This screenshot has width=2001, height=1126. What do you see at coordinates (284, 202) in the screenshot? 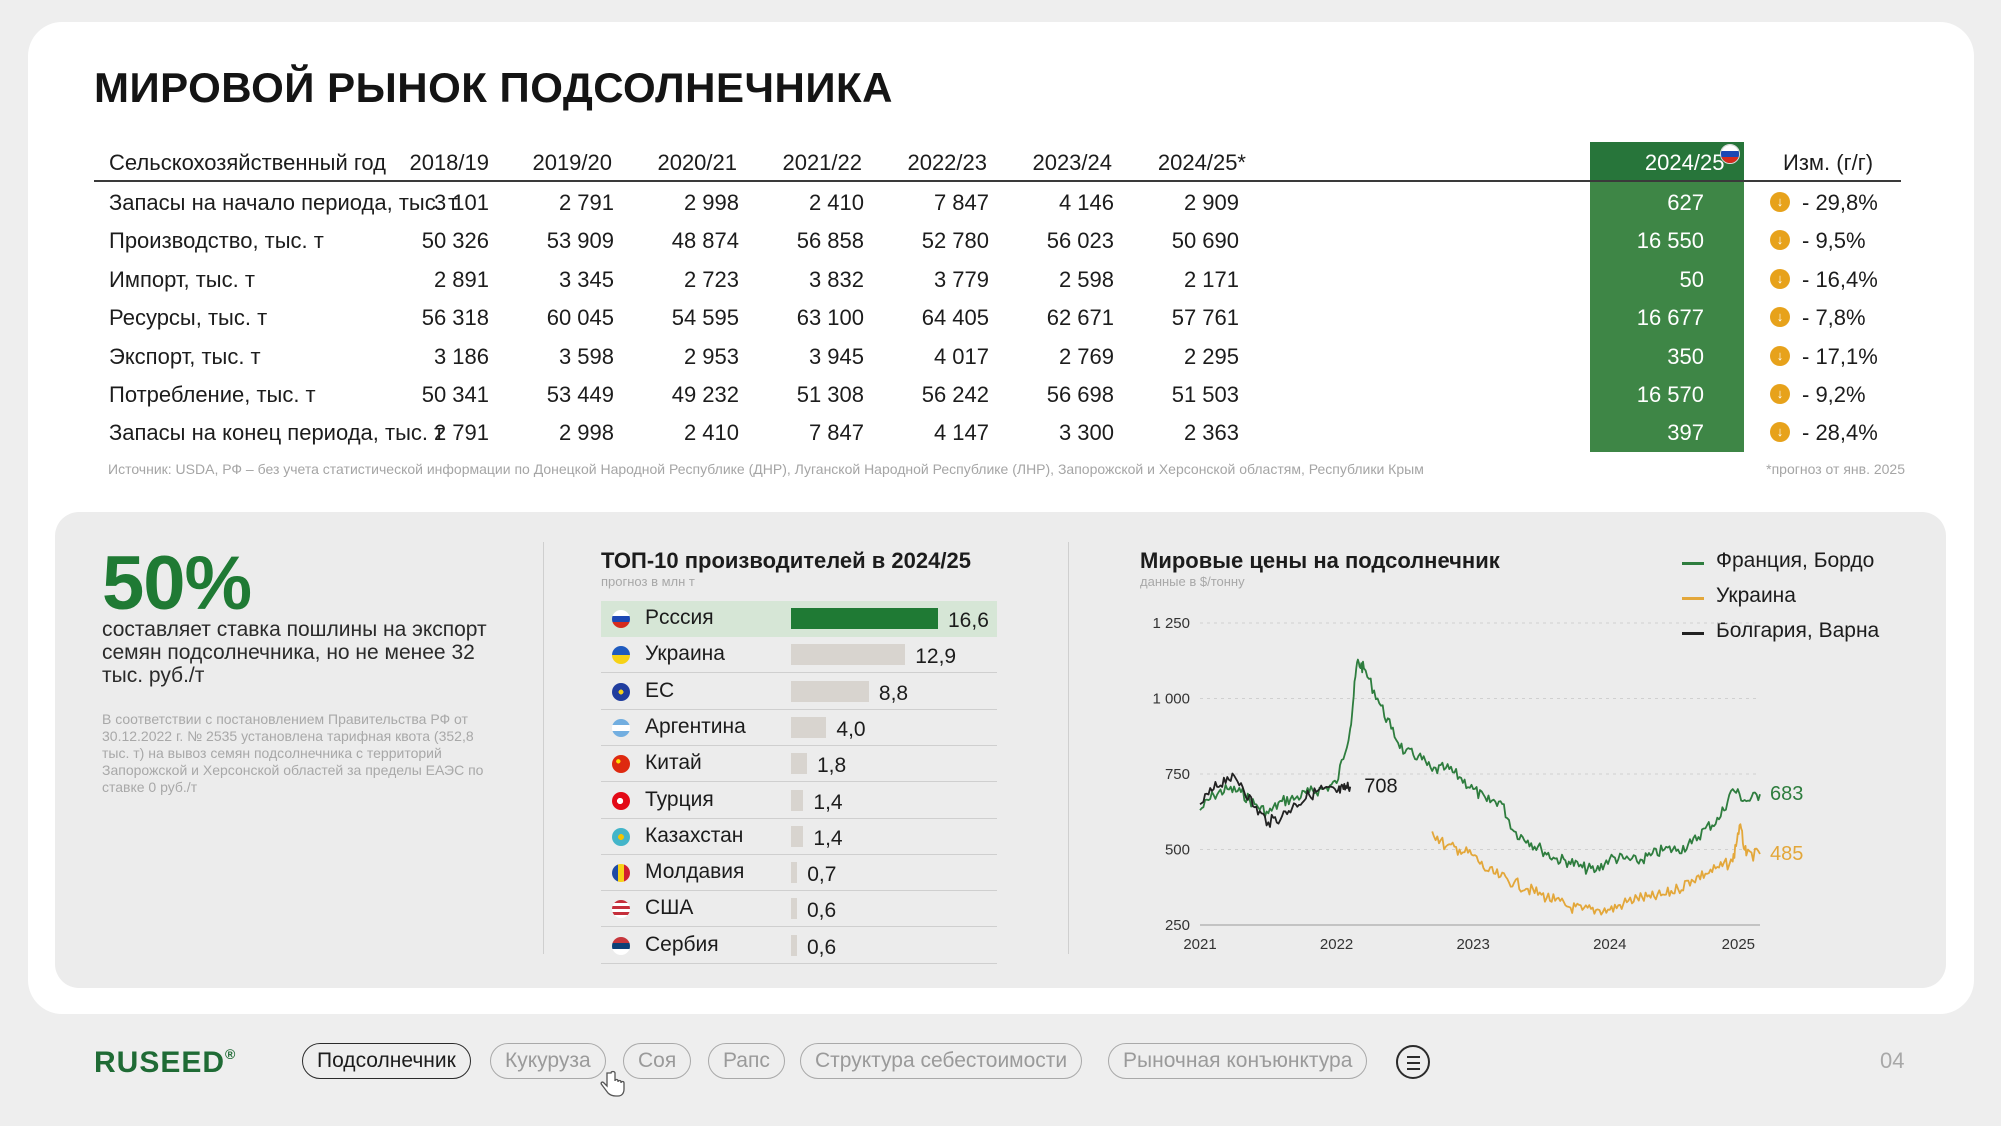
I see `row-label: Запасы на начало периода, тыс. т` at bounding box center [284, 202].